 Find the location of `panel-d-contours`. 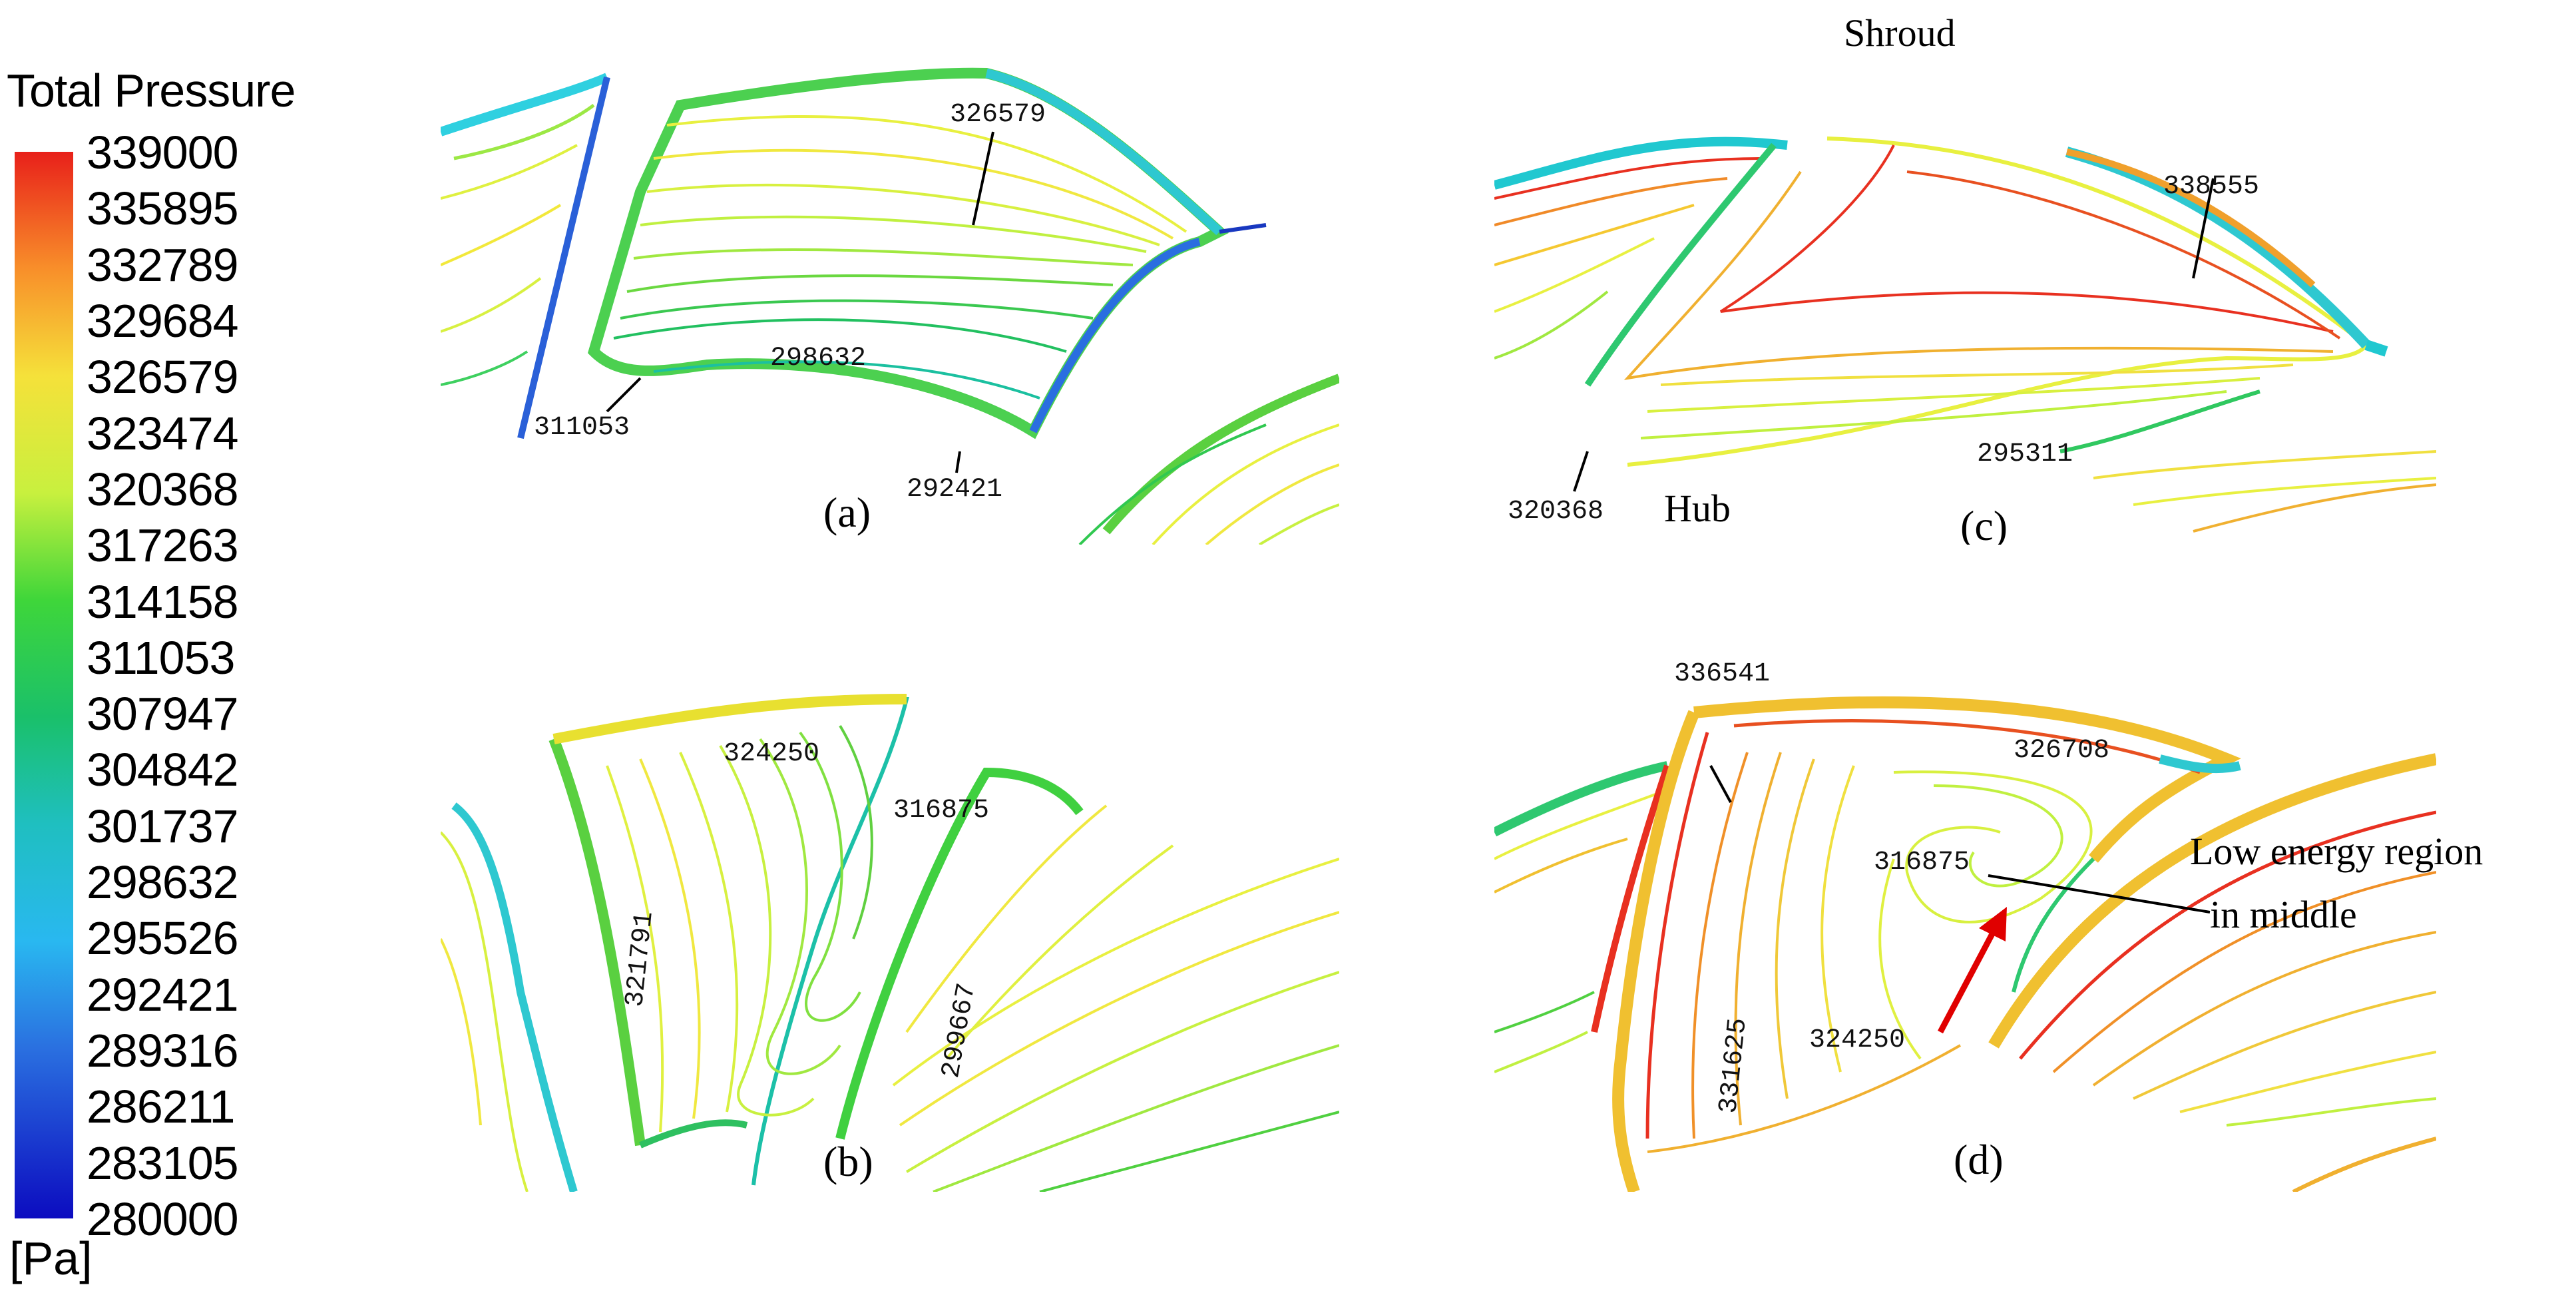

panel-d-contours is located at coordinates (1965, 944).